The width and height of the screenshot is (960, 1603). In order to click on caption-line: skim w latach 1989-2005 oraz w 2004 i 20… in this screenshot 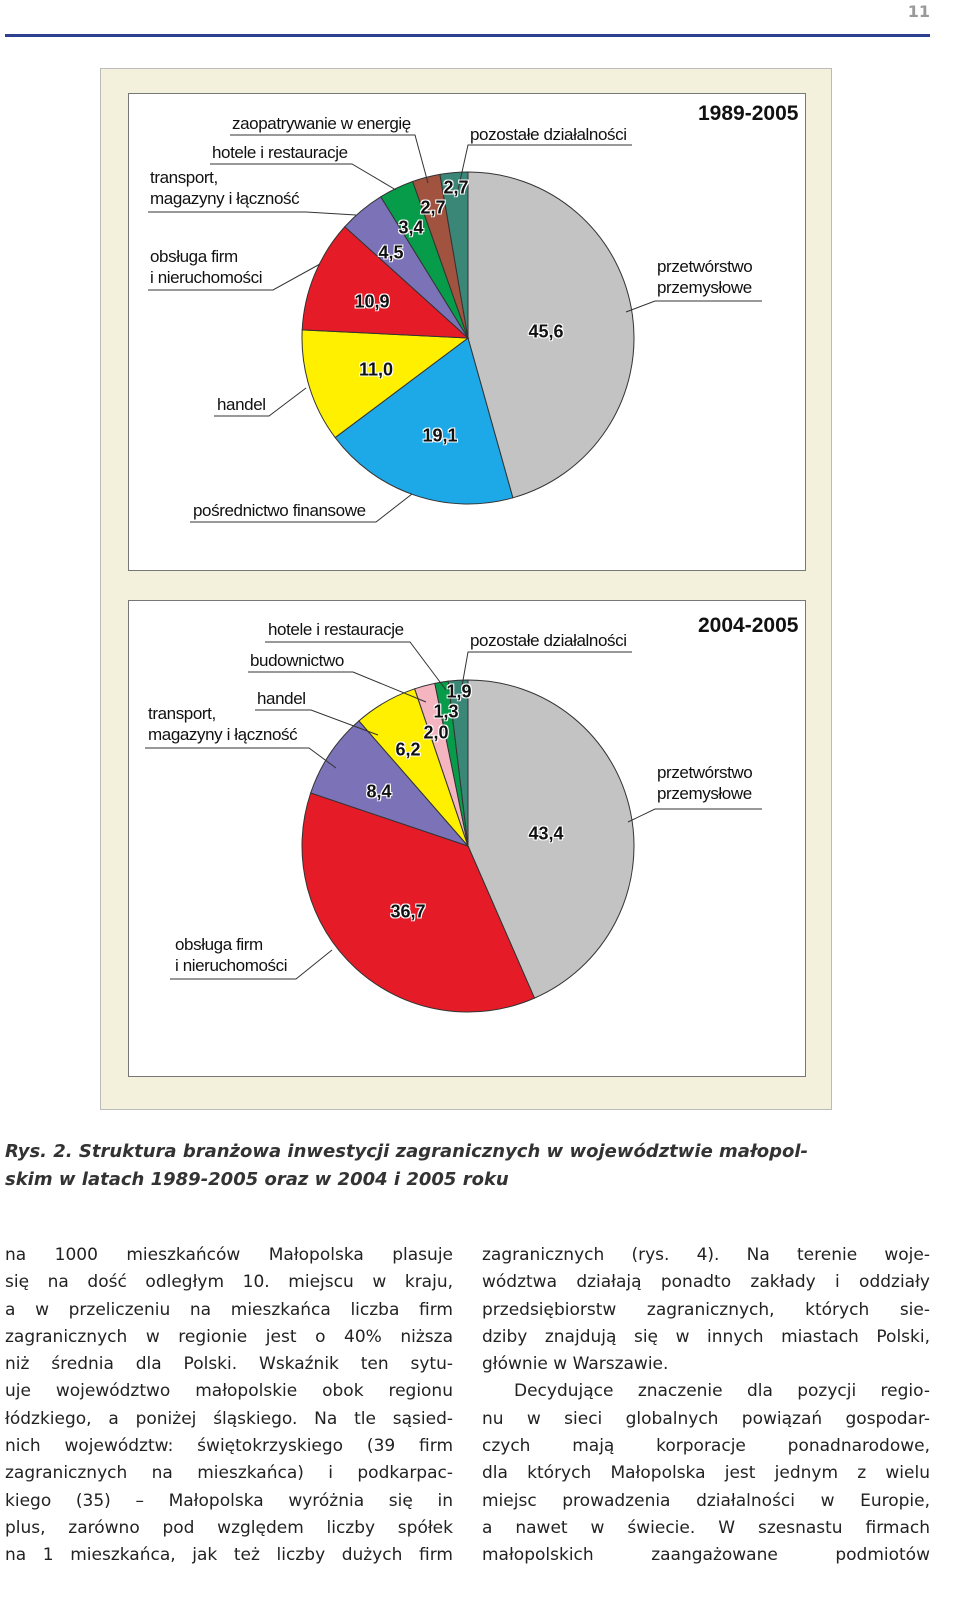, I will do `click(257, 1179)`.